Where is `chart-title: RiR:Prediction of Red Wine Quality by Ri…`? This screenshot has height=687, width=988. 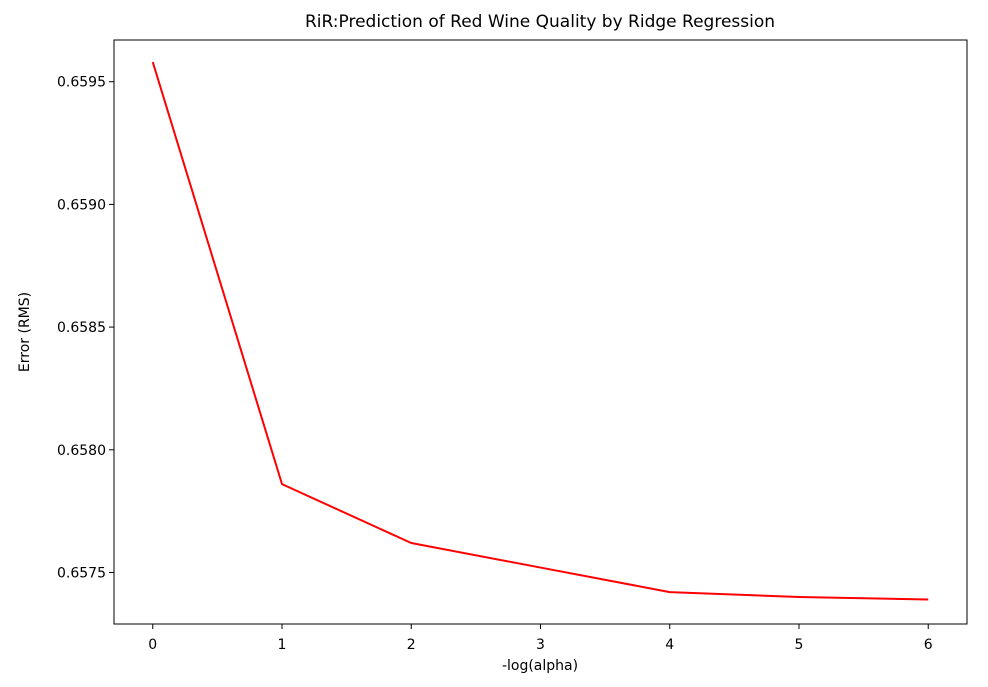 chart-title: RiR:Prediction of Red Wine Quality by Ri… is located at coordinates (540, 22).